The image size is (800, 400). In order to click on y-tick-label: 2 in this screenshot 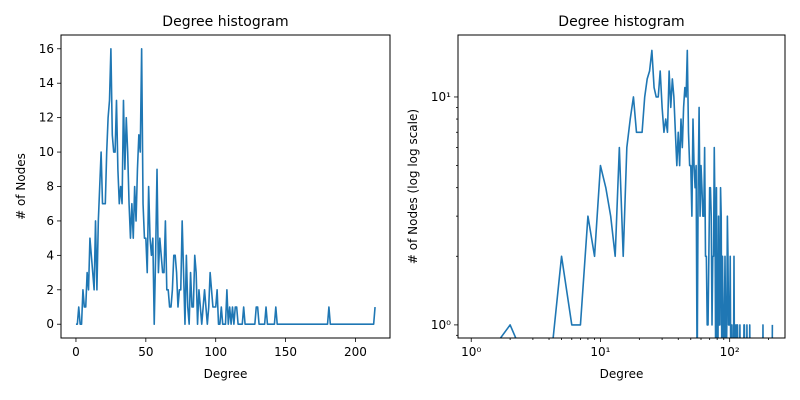, I will do `click(50, 290)`.